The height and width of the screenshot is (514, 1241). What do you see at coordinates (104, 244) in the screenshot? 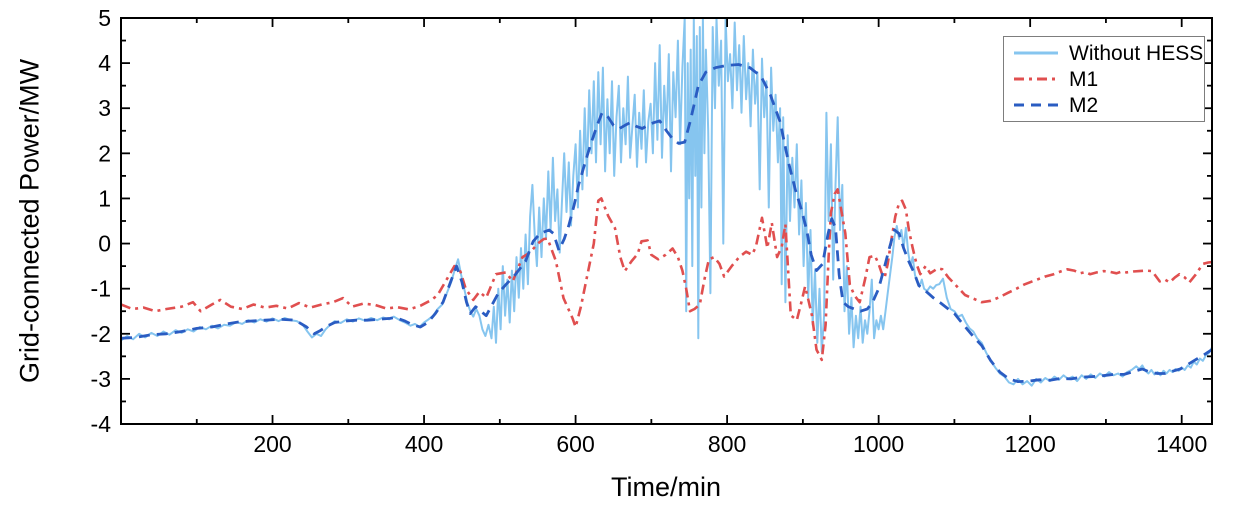
I see `svg-text: 0` at bounding box center [104, 244].